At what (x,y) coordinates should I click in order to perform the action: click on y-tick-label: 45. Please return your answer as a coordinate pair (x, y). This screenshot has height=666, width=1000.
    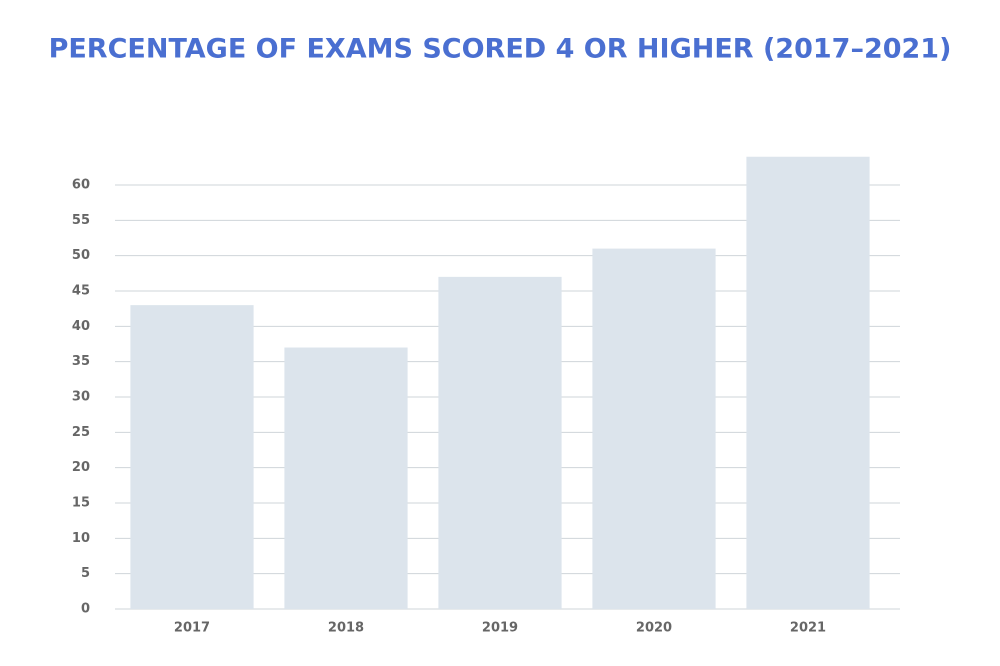
    Looking at the image, I should click on (81, 291).